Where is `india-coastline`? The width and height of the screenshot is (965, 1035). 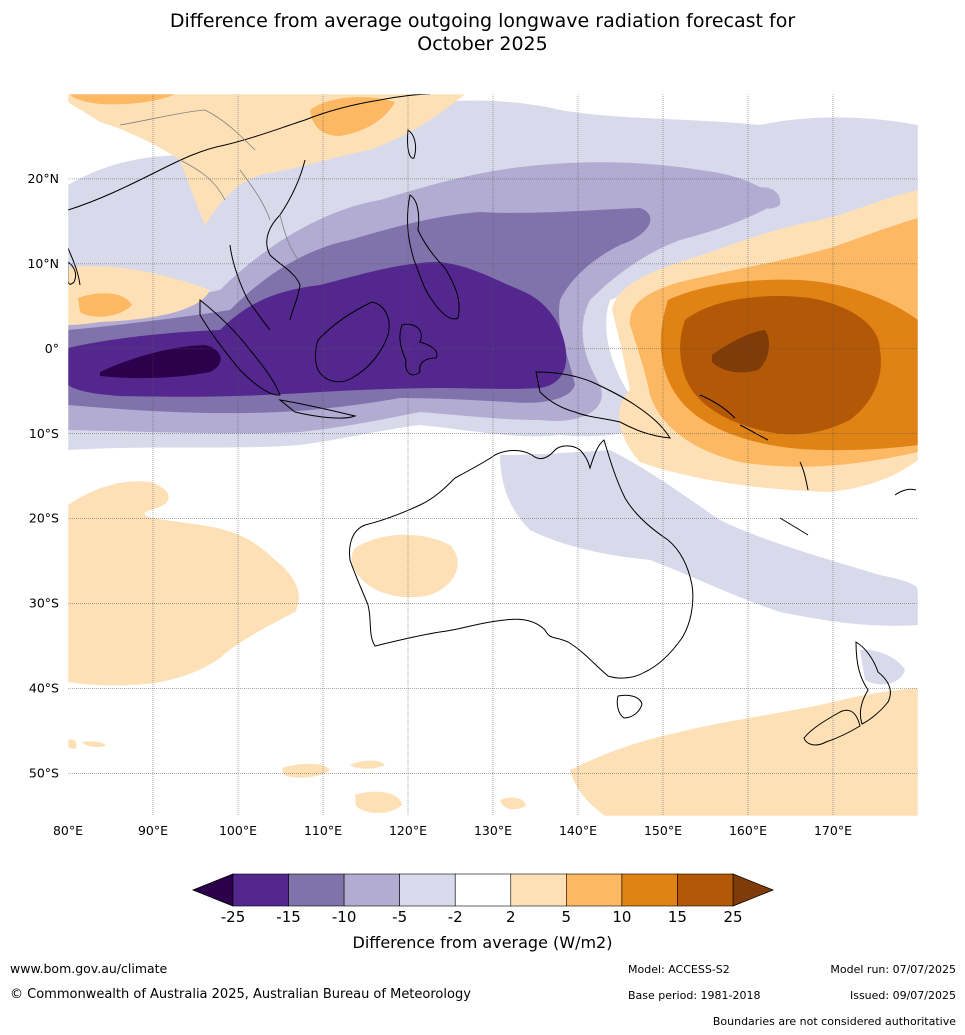
india-coastline is located at coordinates (74, 266).